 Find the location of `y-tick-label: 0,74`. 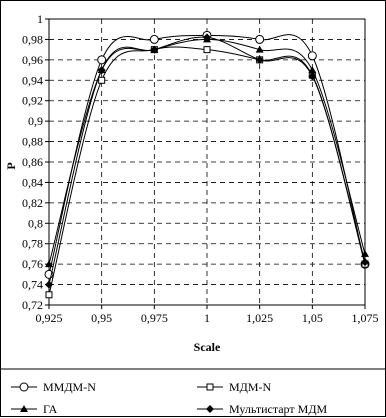

y-tick-label: 0,74 is located at coordinates (32, 285).